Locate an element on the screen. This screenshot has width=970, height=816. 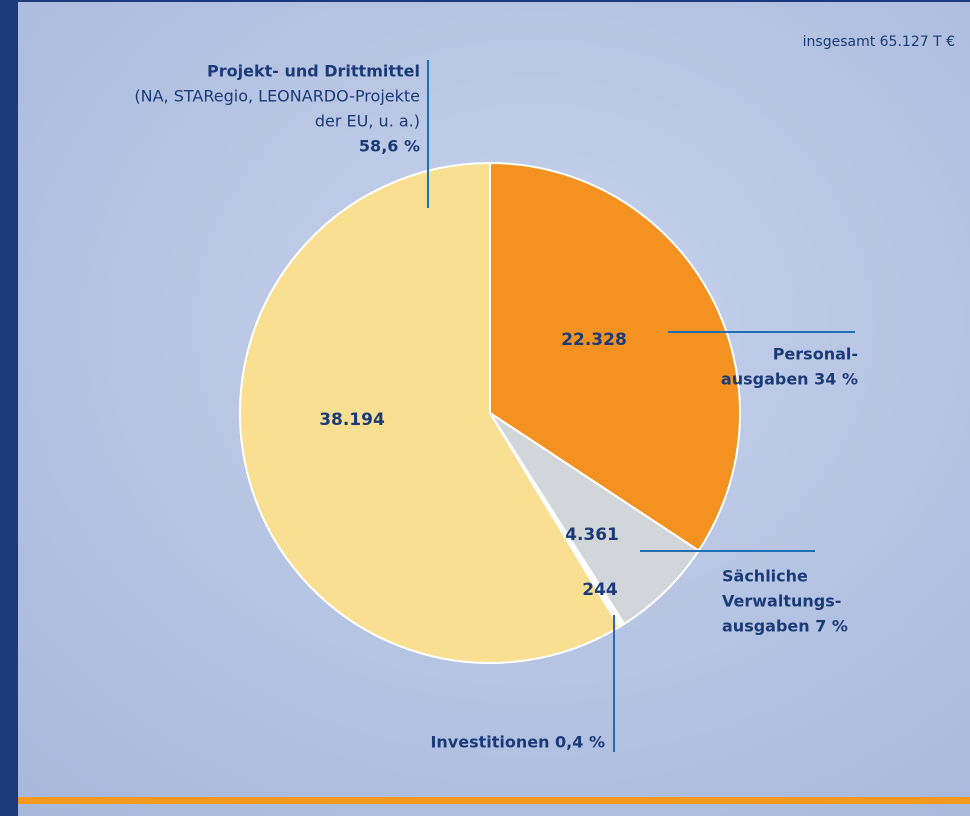
category-label: Sächliche is located at coordinates (765, 576).